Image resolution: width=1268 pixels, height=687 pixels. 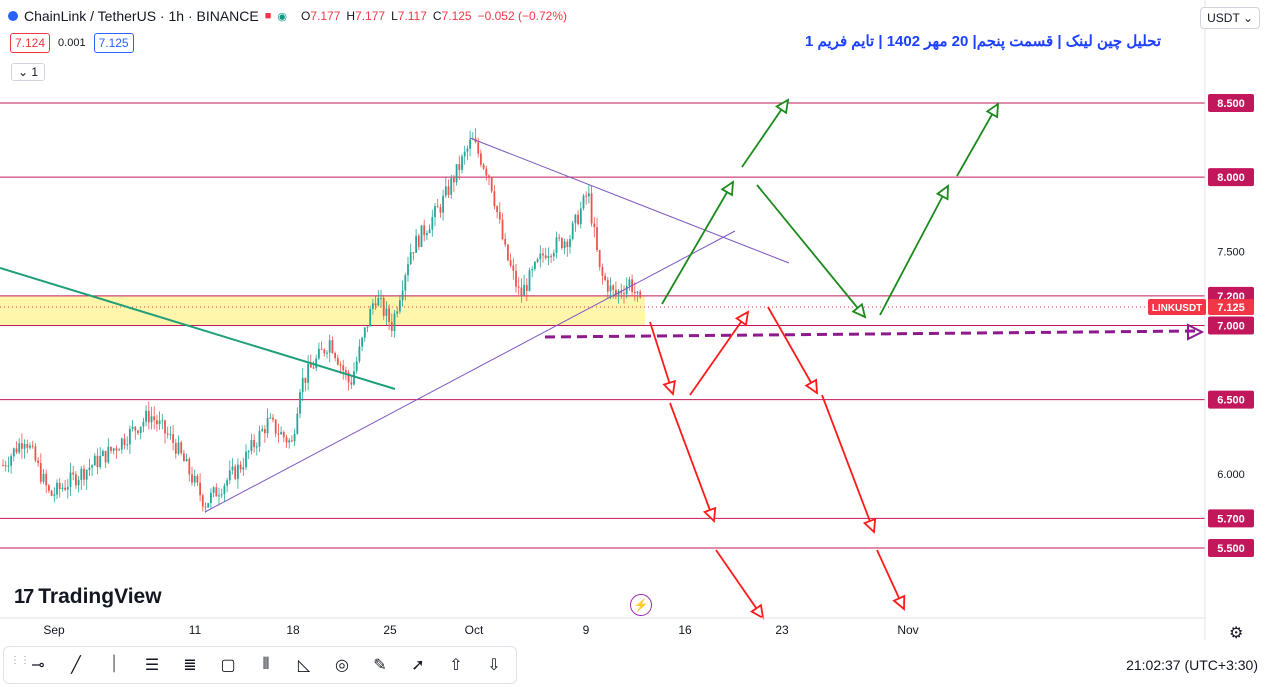 What do you see at coordinates (113, 43) in the screenshot?
I see `buy-button: 7.125` at bounding box center [113, 43].